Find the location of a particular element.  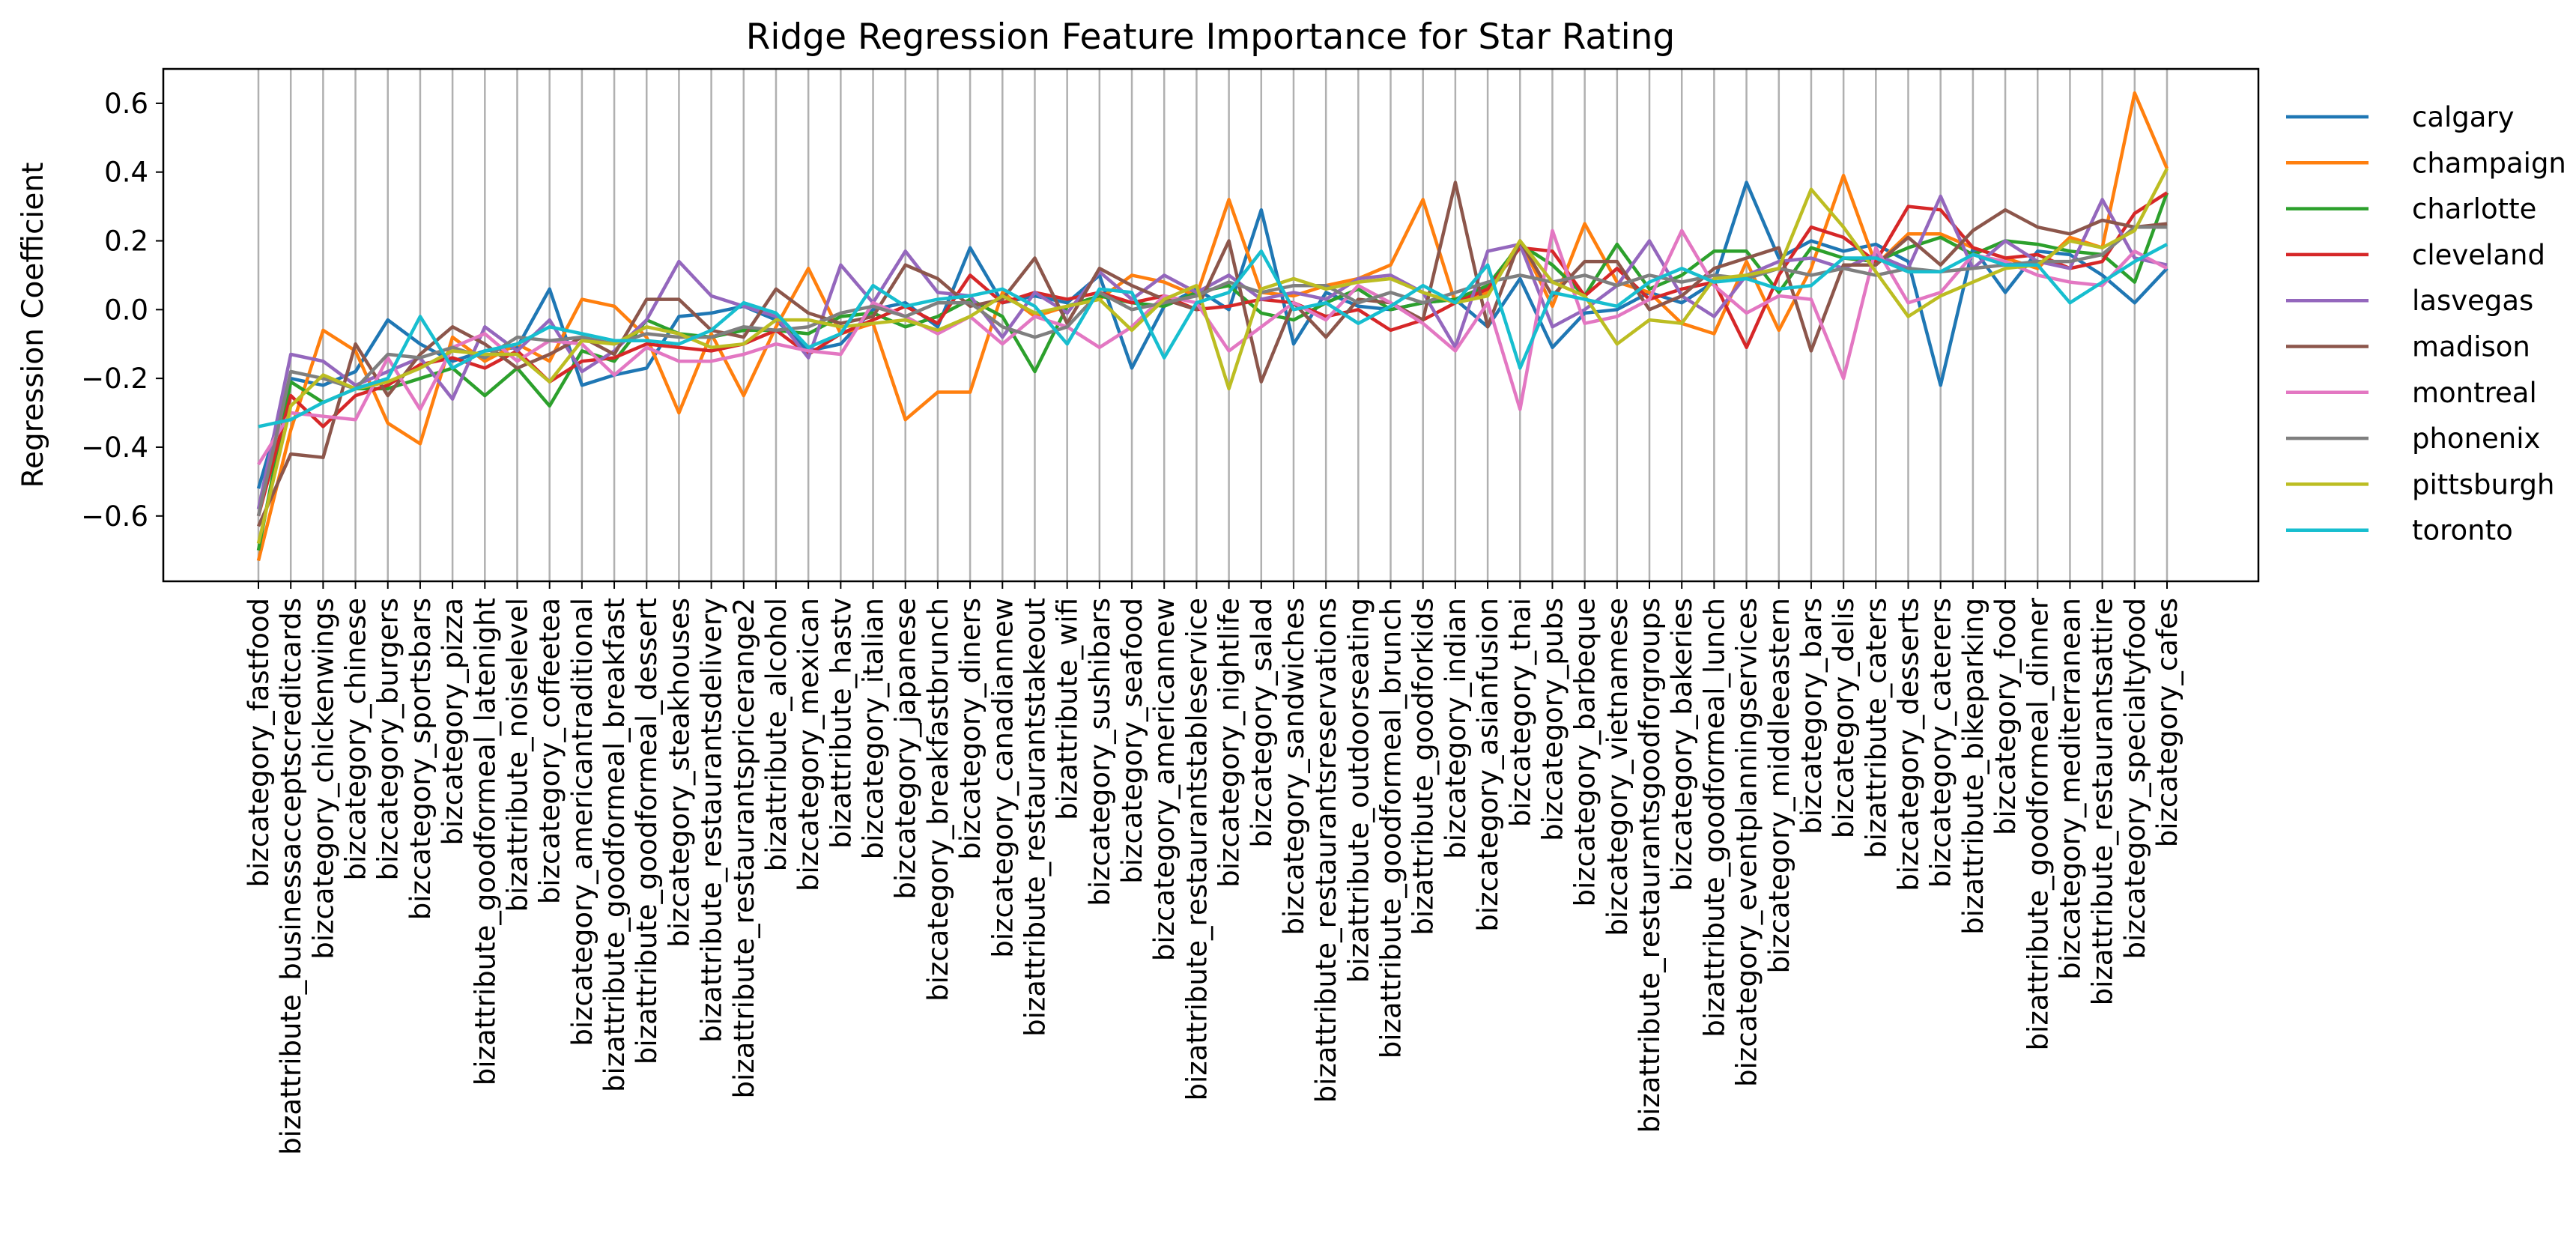

x-tick-label: bizattribute_businessacceptscreditcards is located at coordinates (291, 877).